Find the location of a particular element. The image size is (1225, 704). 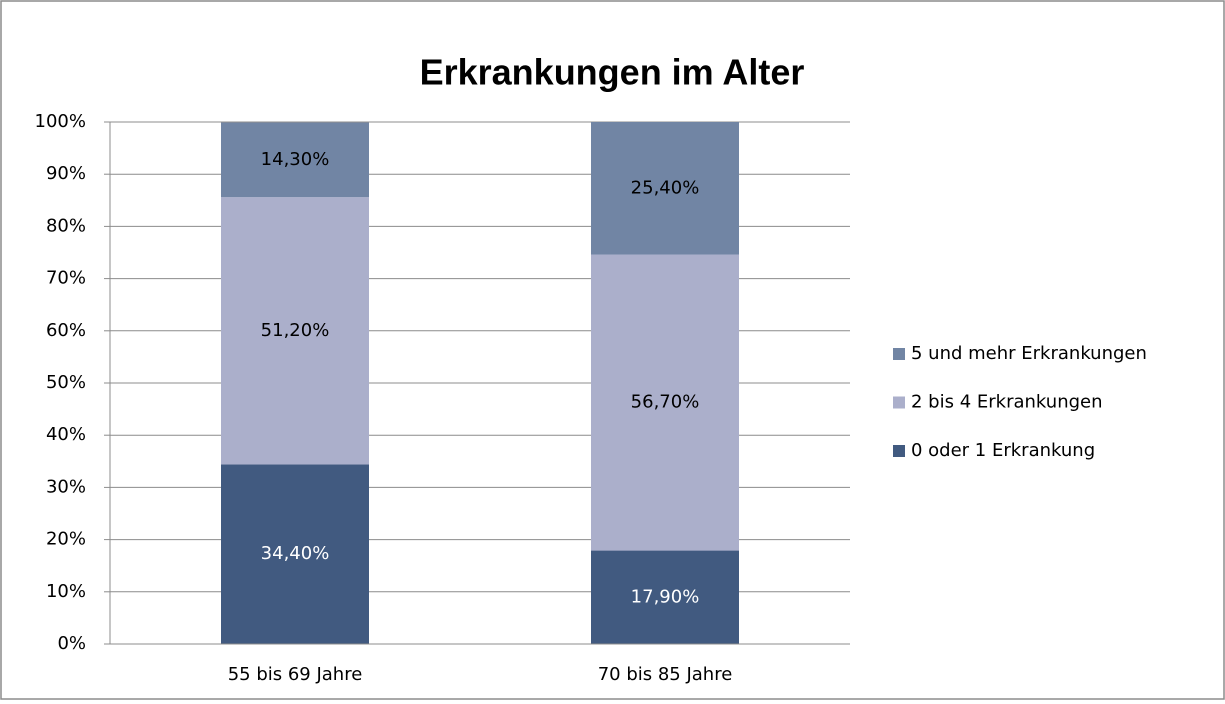

chart-title: Erkrankungen im Alter is located at coordinates (612, 72).